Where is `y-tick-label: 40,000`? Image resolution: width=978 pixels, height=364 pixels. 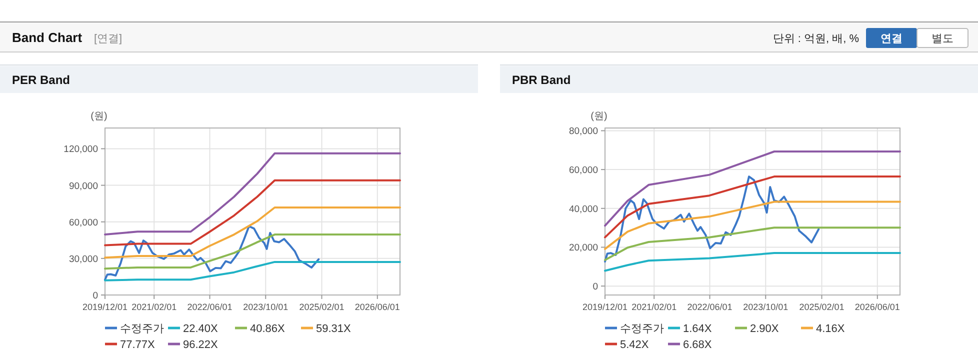 y-tick-label: 40,000 is located at coordinates (583, 209).